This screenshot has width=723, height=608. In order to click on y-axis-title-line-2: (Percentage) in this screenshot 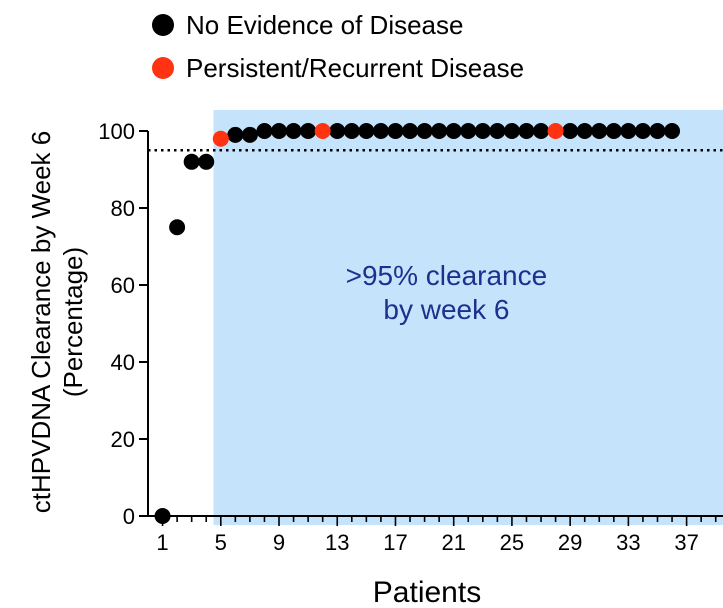, I will do `click(73, 322)`.